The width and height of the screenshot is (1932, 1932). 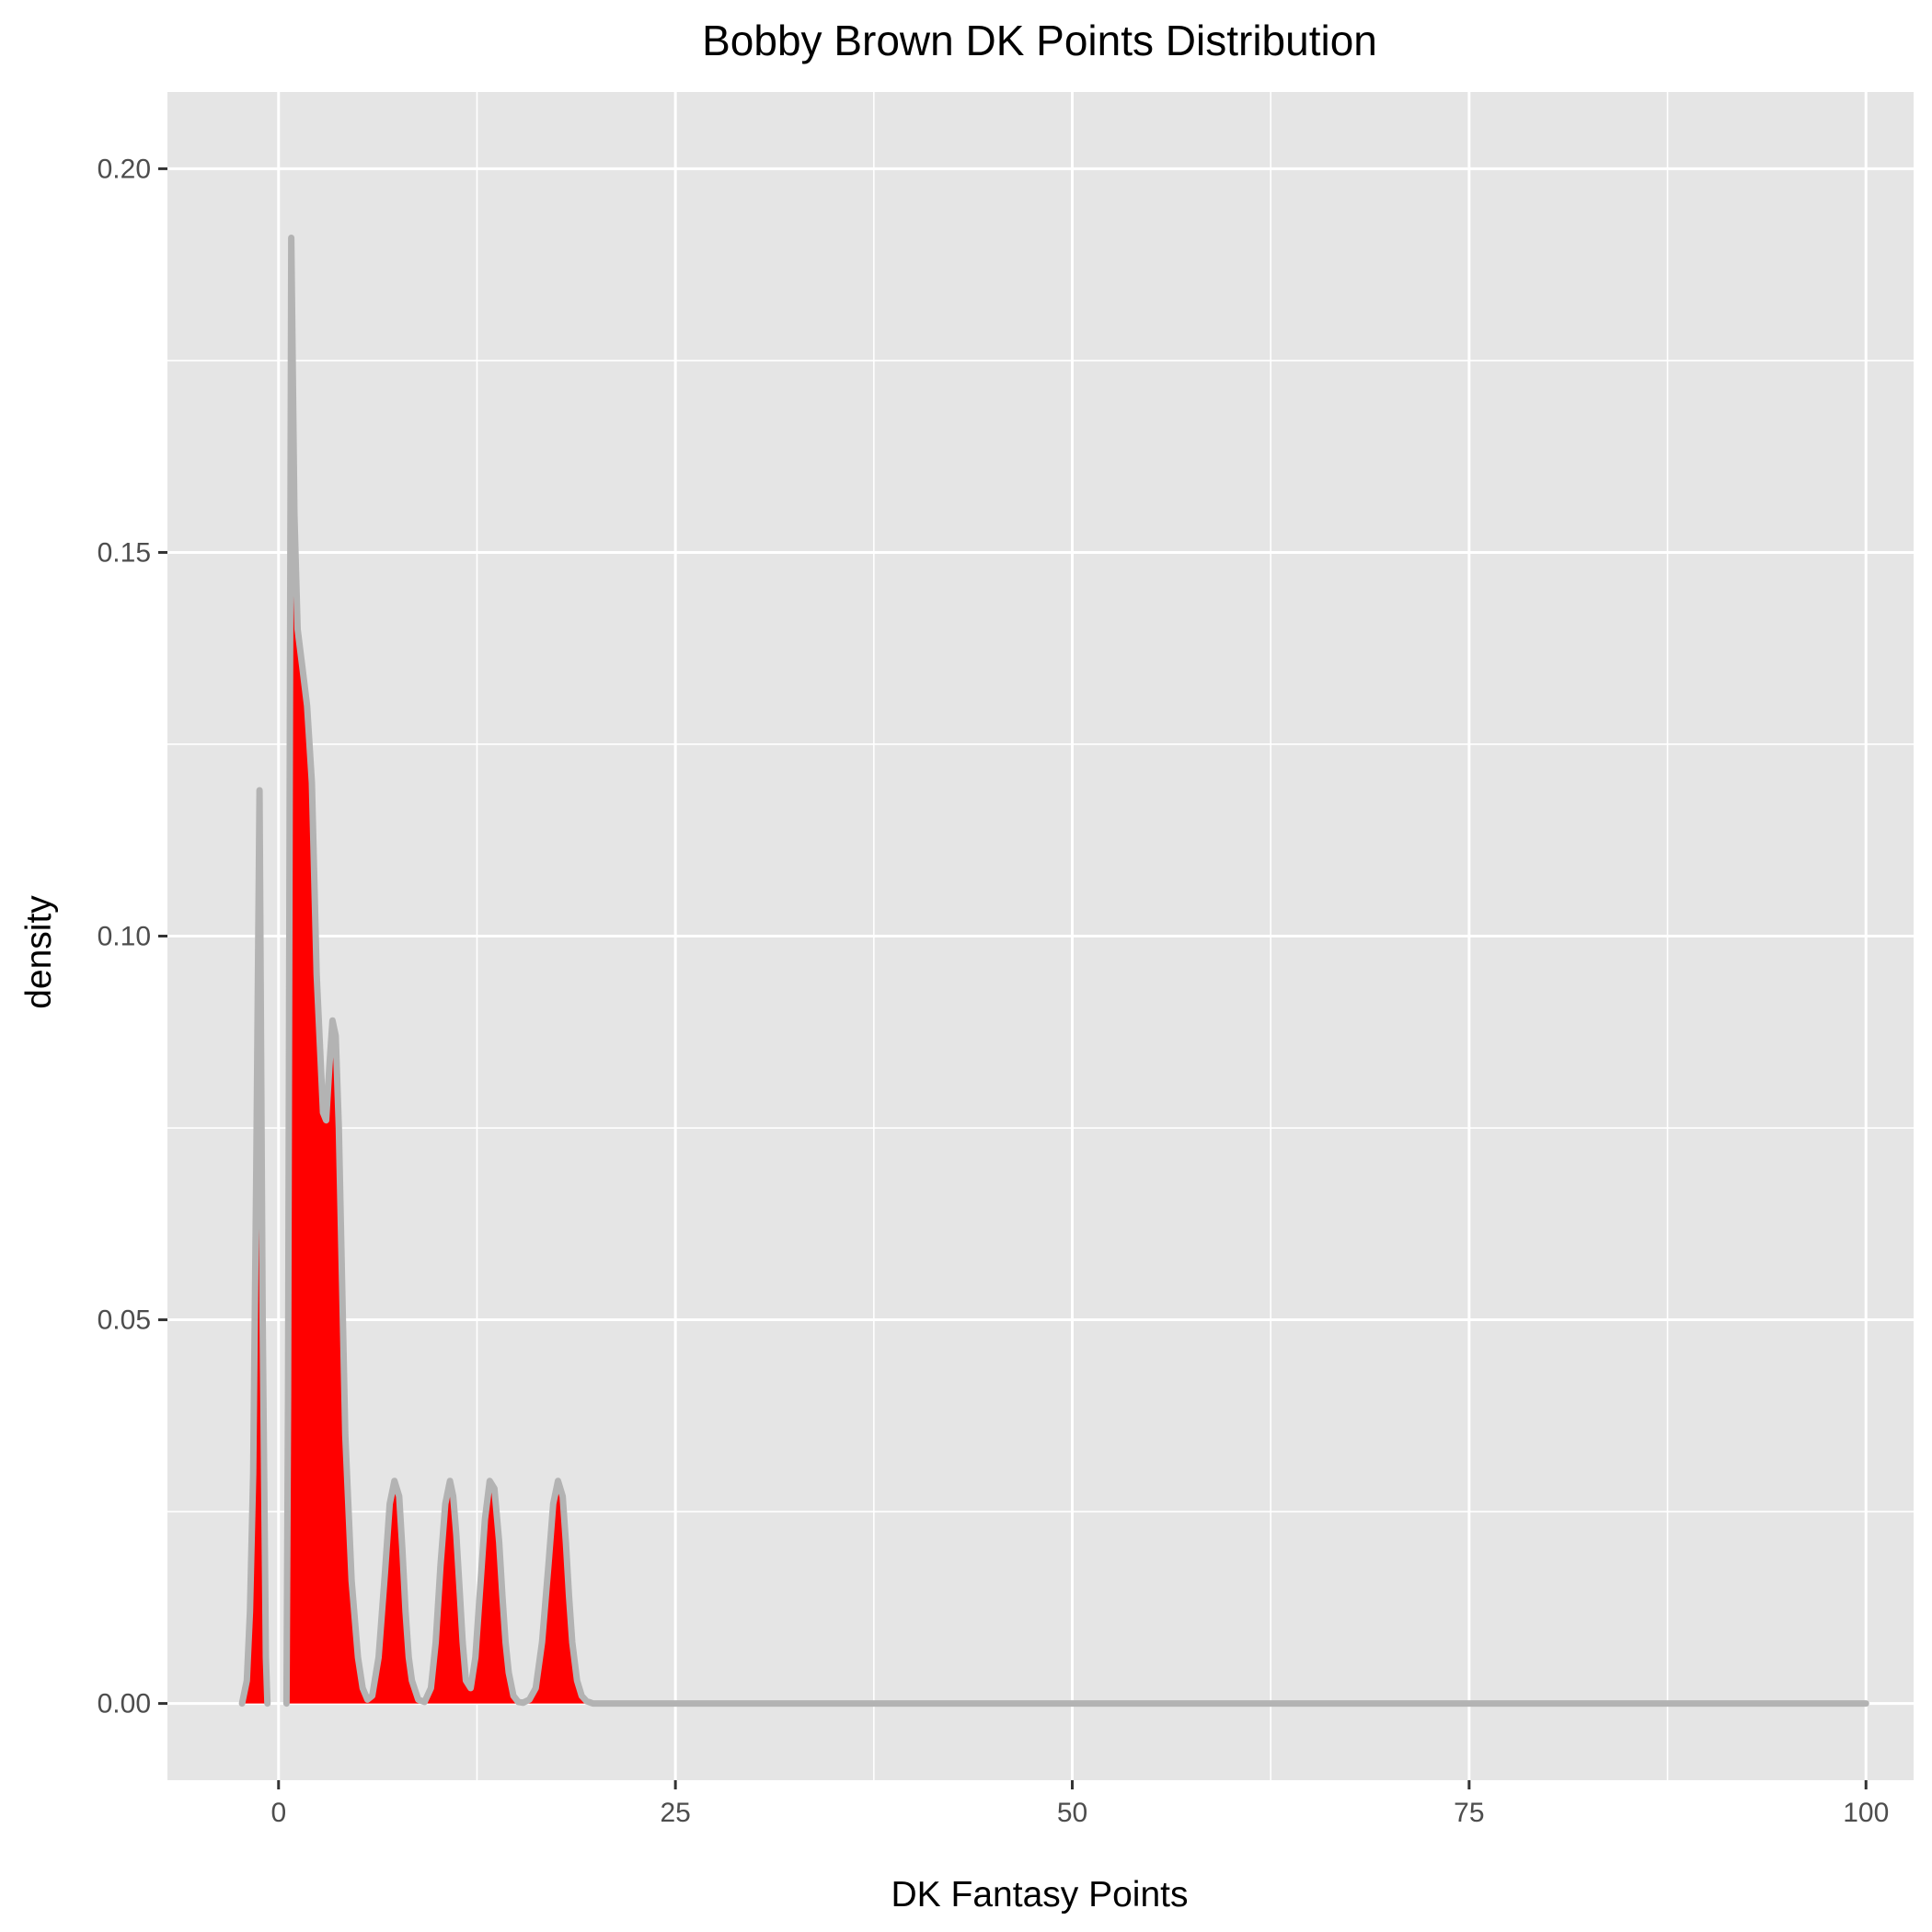 I want to click on y-tick-label: 0.10, so click(x=124, y=937).